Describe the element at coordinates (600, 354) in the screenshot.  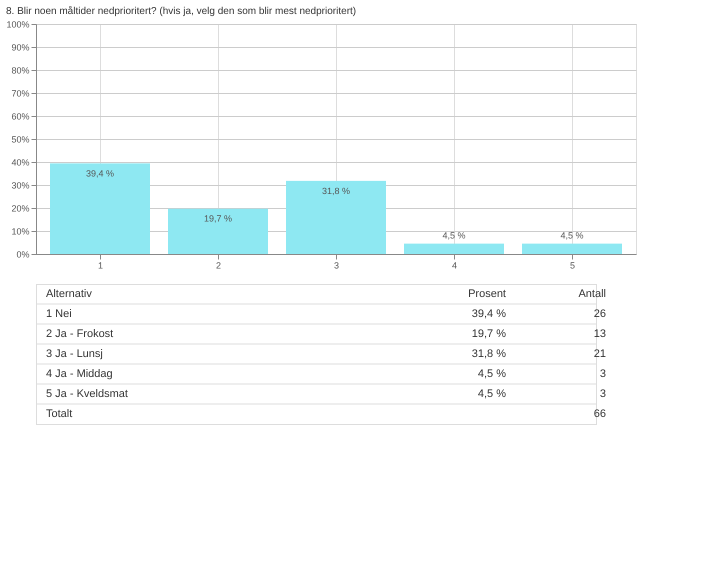
I see `text: 21` at that location.